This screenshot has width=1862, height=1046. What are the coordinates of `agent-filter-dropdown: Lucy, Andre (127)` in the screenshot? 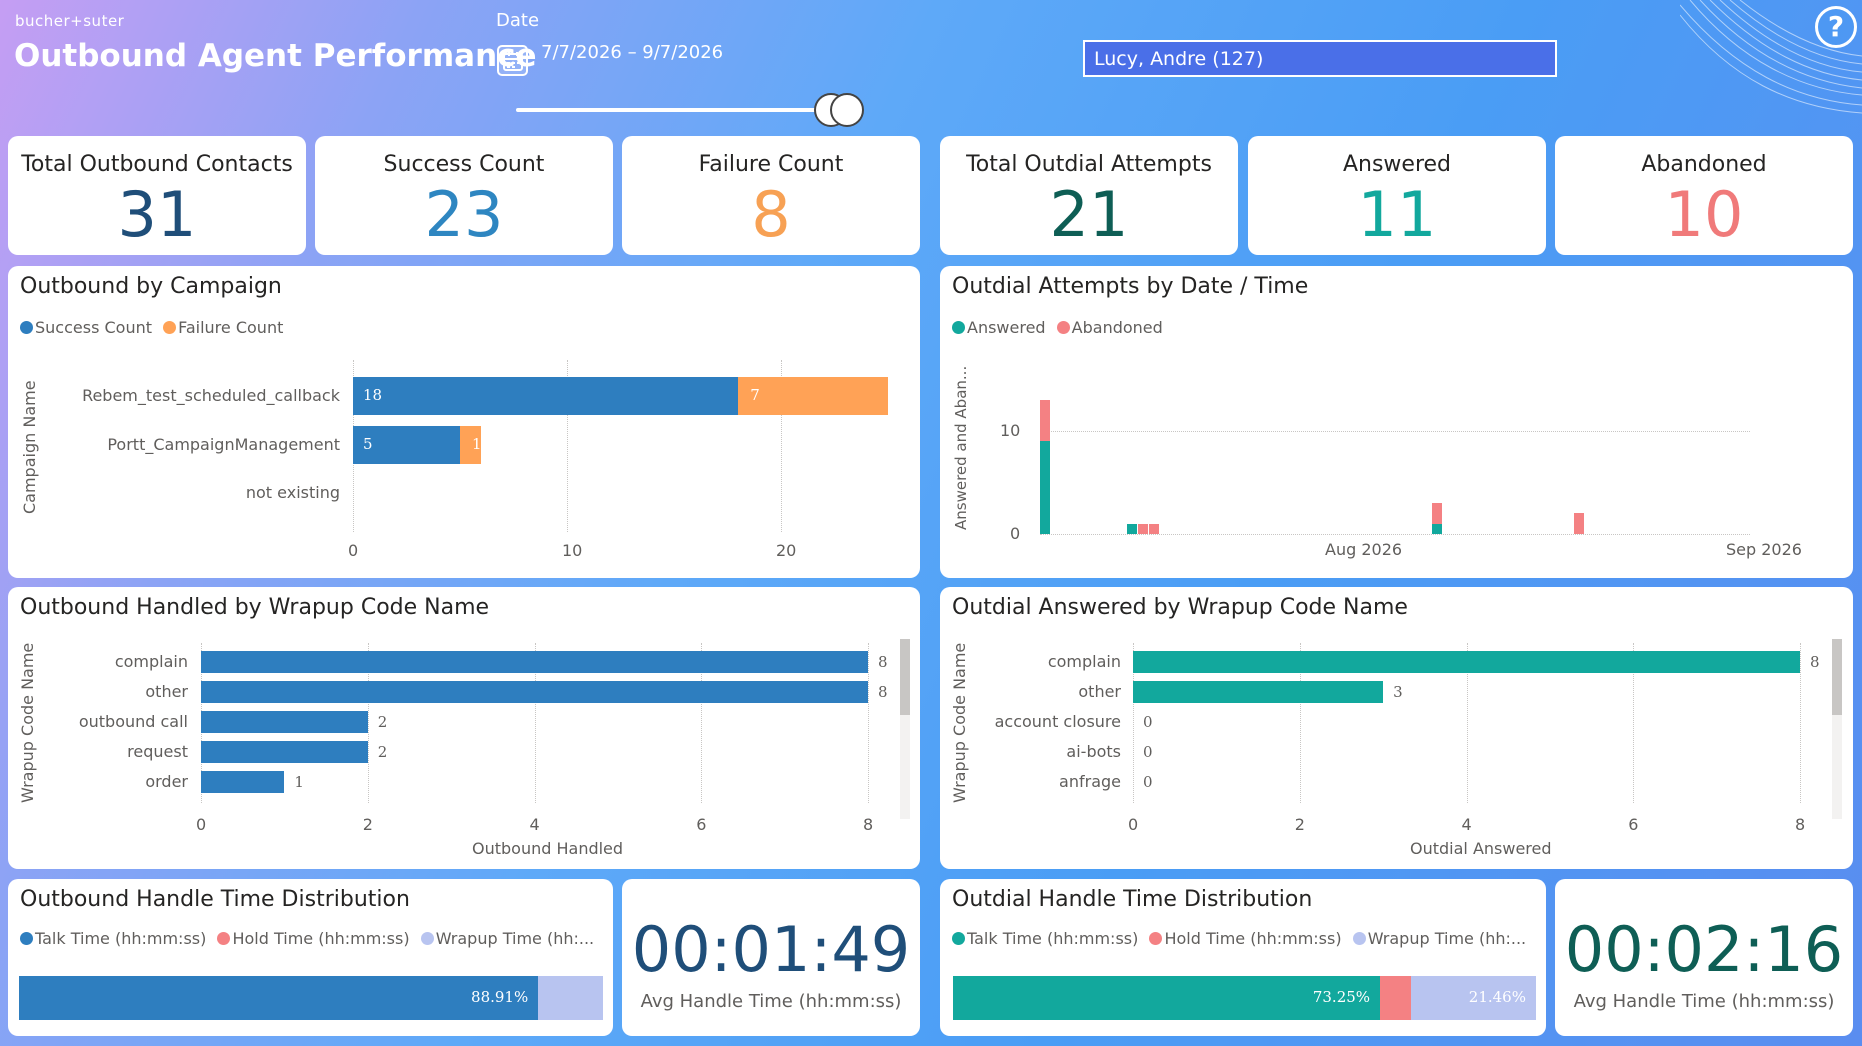 It's located at (1320, 58).